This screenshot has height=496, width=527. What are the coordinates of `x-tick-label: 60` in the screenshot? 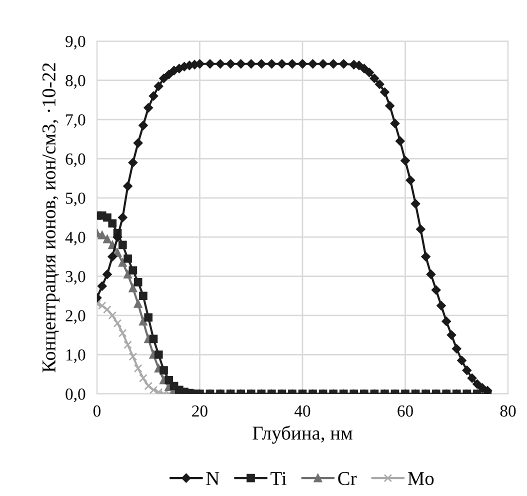 It's located at (405, 411).